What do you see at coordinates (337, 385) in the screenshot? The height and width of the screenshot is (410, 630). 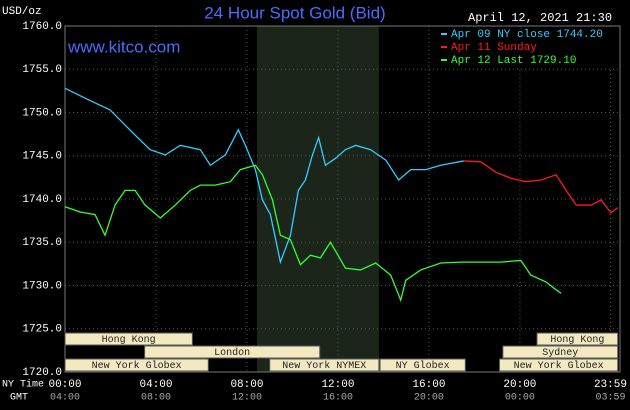 I see `x-tick-label: 12:00` at bounding box center [337, 385].